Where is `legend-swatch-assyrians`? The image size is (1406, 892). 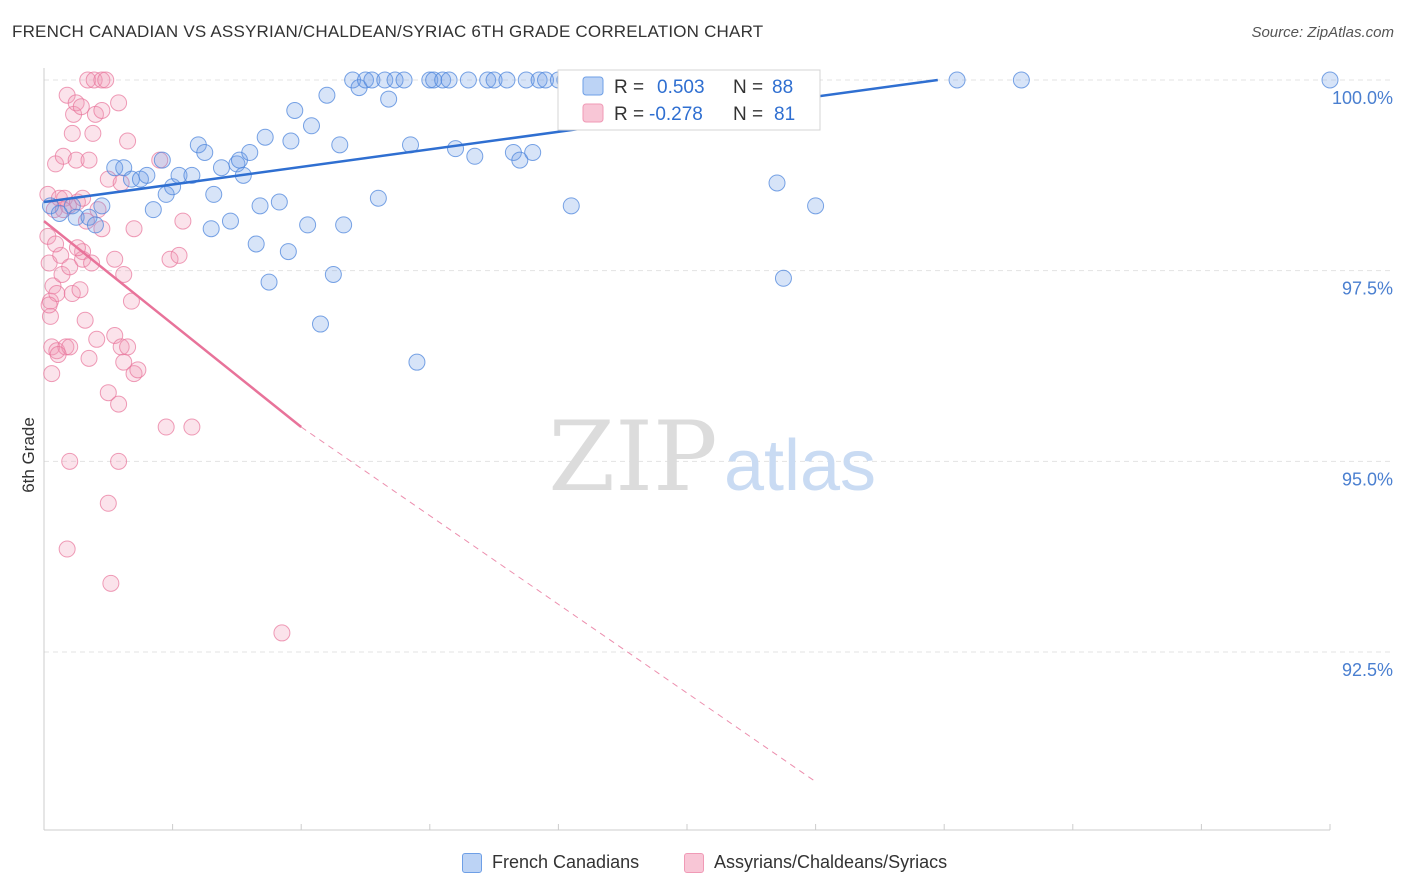
legend-swatch-assyrians is located at coordinates (694, 862).